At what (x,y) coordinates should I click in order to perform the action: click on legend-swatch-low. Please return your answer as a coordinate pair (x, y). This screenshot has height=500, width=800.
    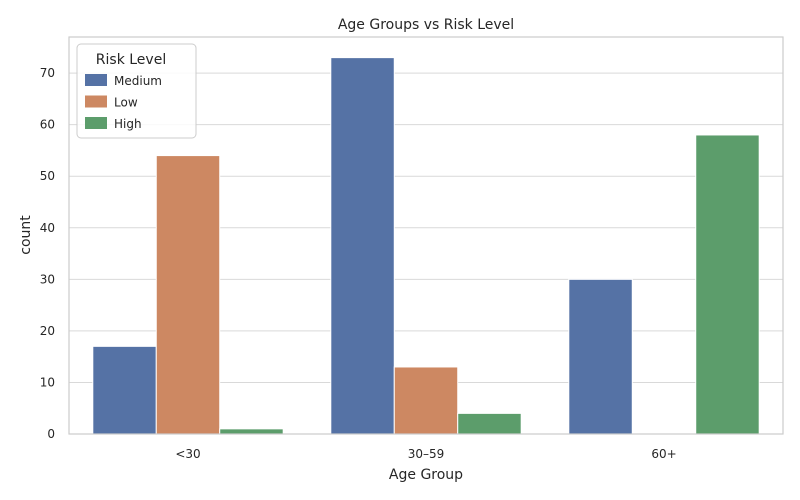
    Looking at the image, I should click on (96, 101).